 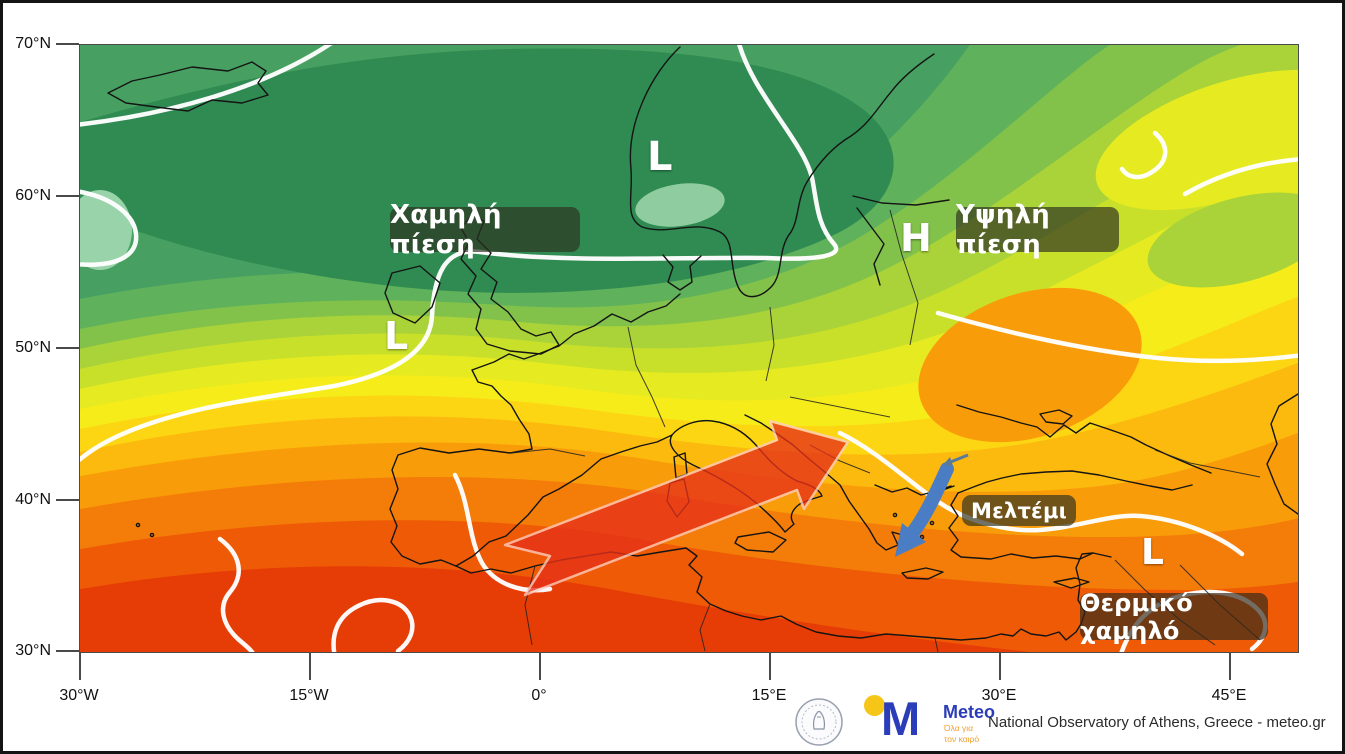 I want to click on lat-label-30n: 30°N, so click(x=33, y=650).